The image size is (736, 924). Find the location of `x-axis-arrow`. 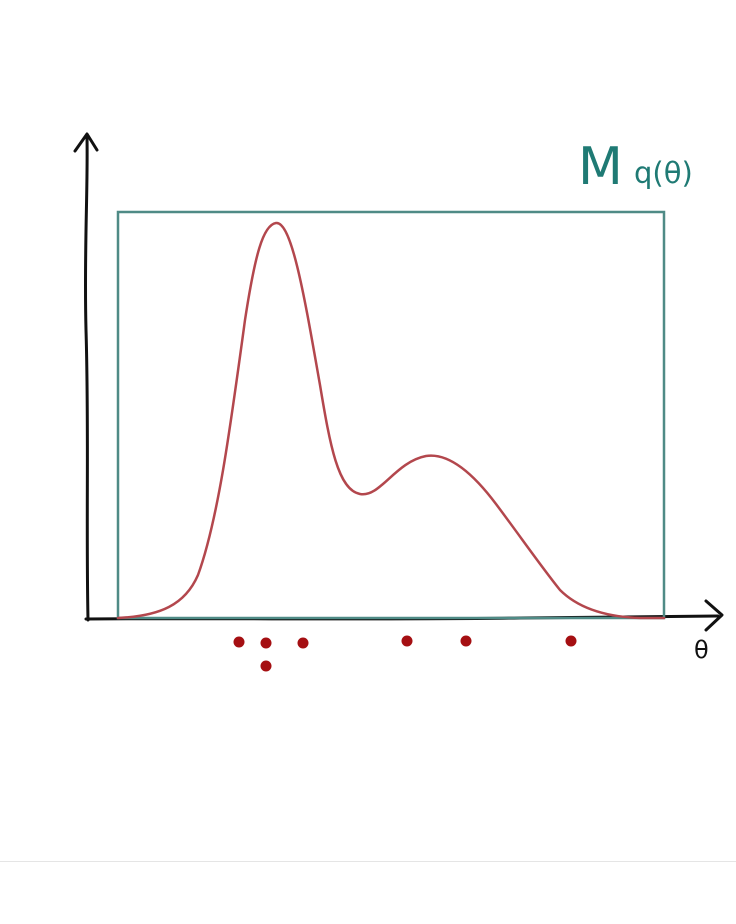

x-axis-arrow is located at coordinates (714, 615).